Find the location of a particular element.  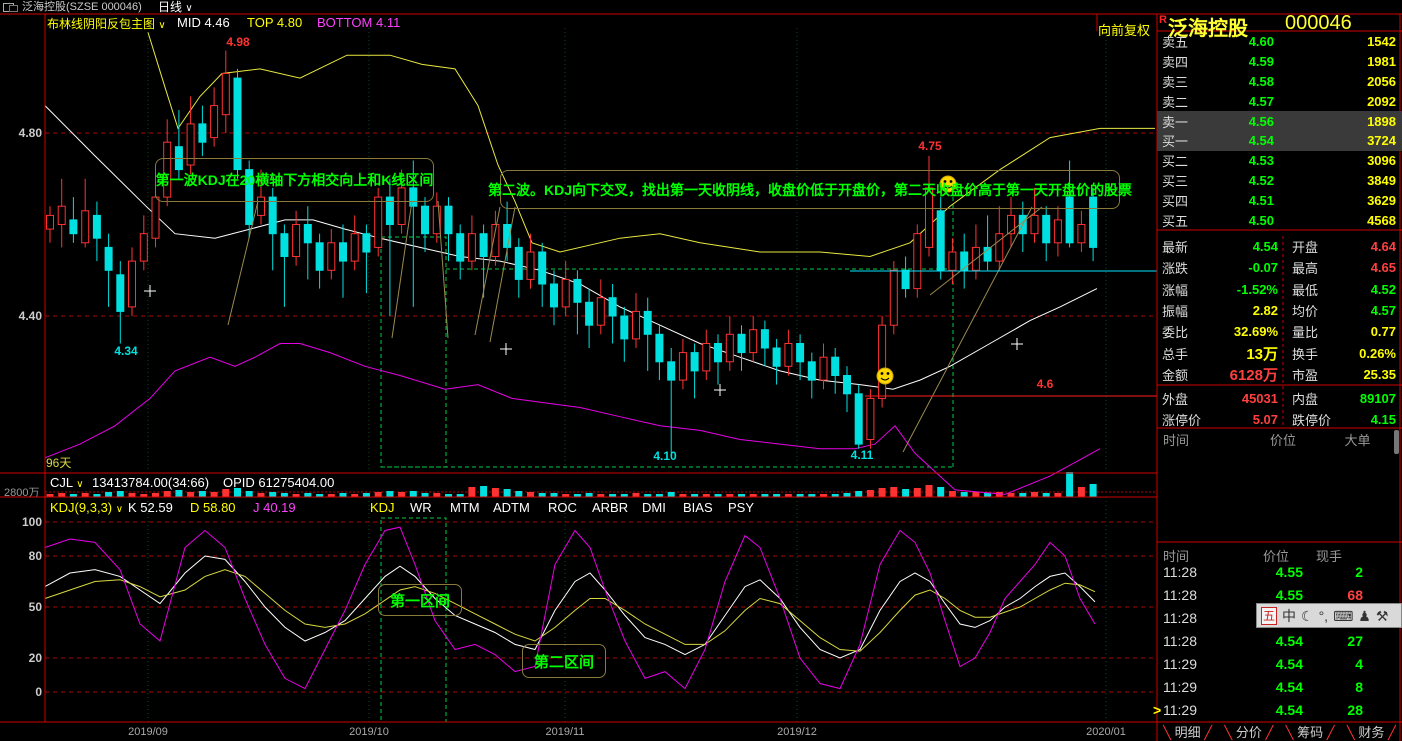

scrollbar-thumb is located at coordinates (1396, 442).